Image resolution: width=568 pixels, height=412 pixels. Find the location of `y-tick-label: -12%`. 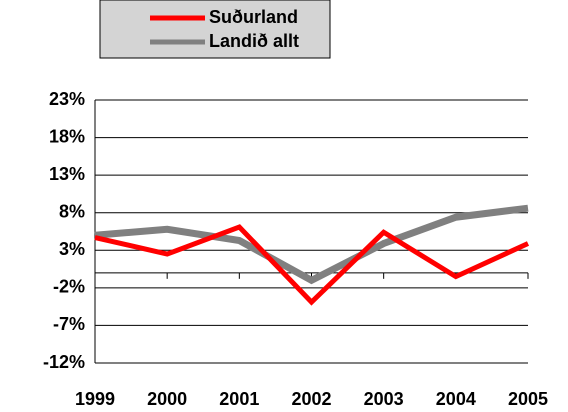

y-tick-label: -12% is located at coordinates (64, 362).